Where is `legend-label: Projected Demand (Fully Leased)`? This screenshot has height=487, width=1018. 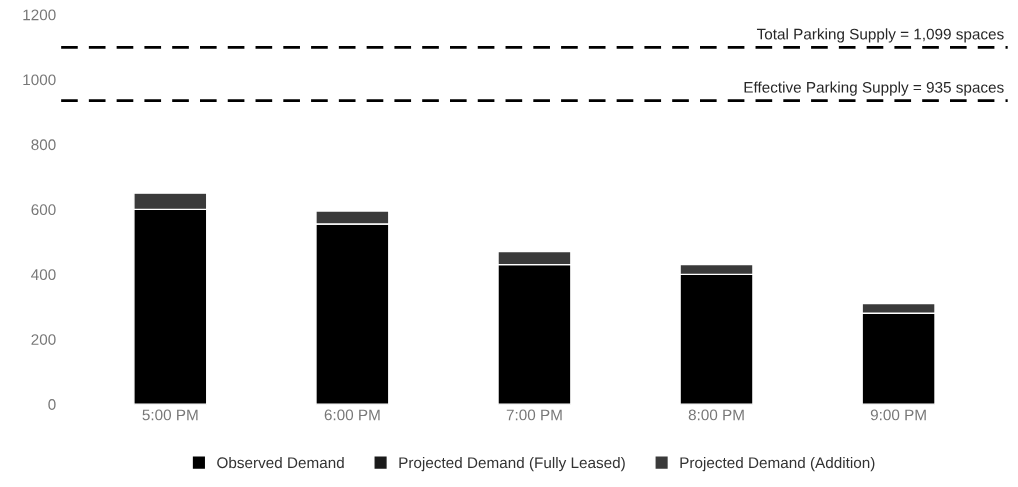
legend-label: Projected Demand (Fully Leased) is located at coordinates (512, 464).